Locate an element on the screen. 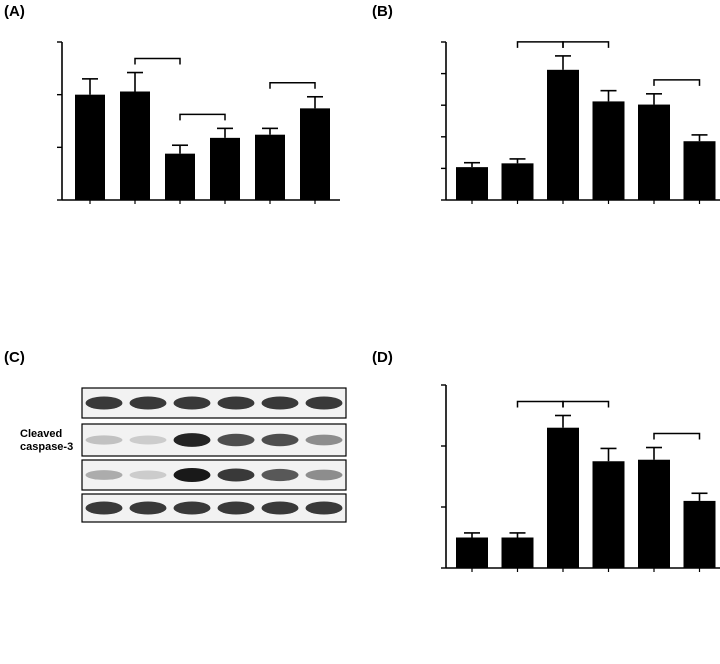  panel-label-c: (C) is located at coordinates (14, 357).